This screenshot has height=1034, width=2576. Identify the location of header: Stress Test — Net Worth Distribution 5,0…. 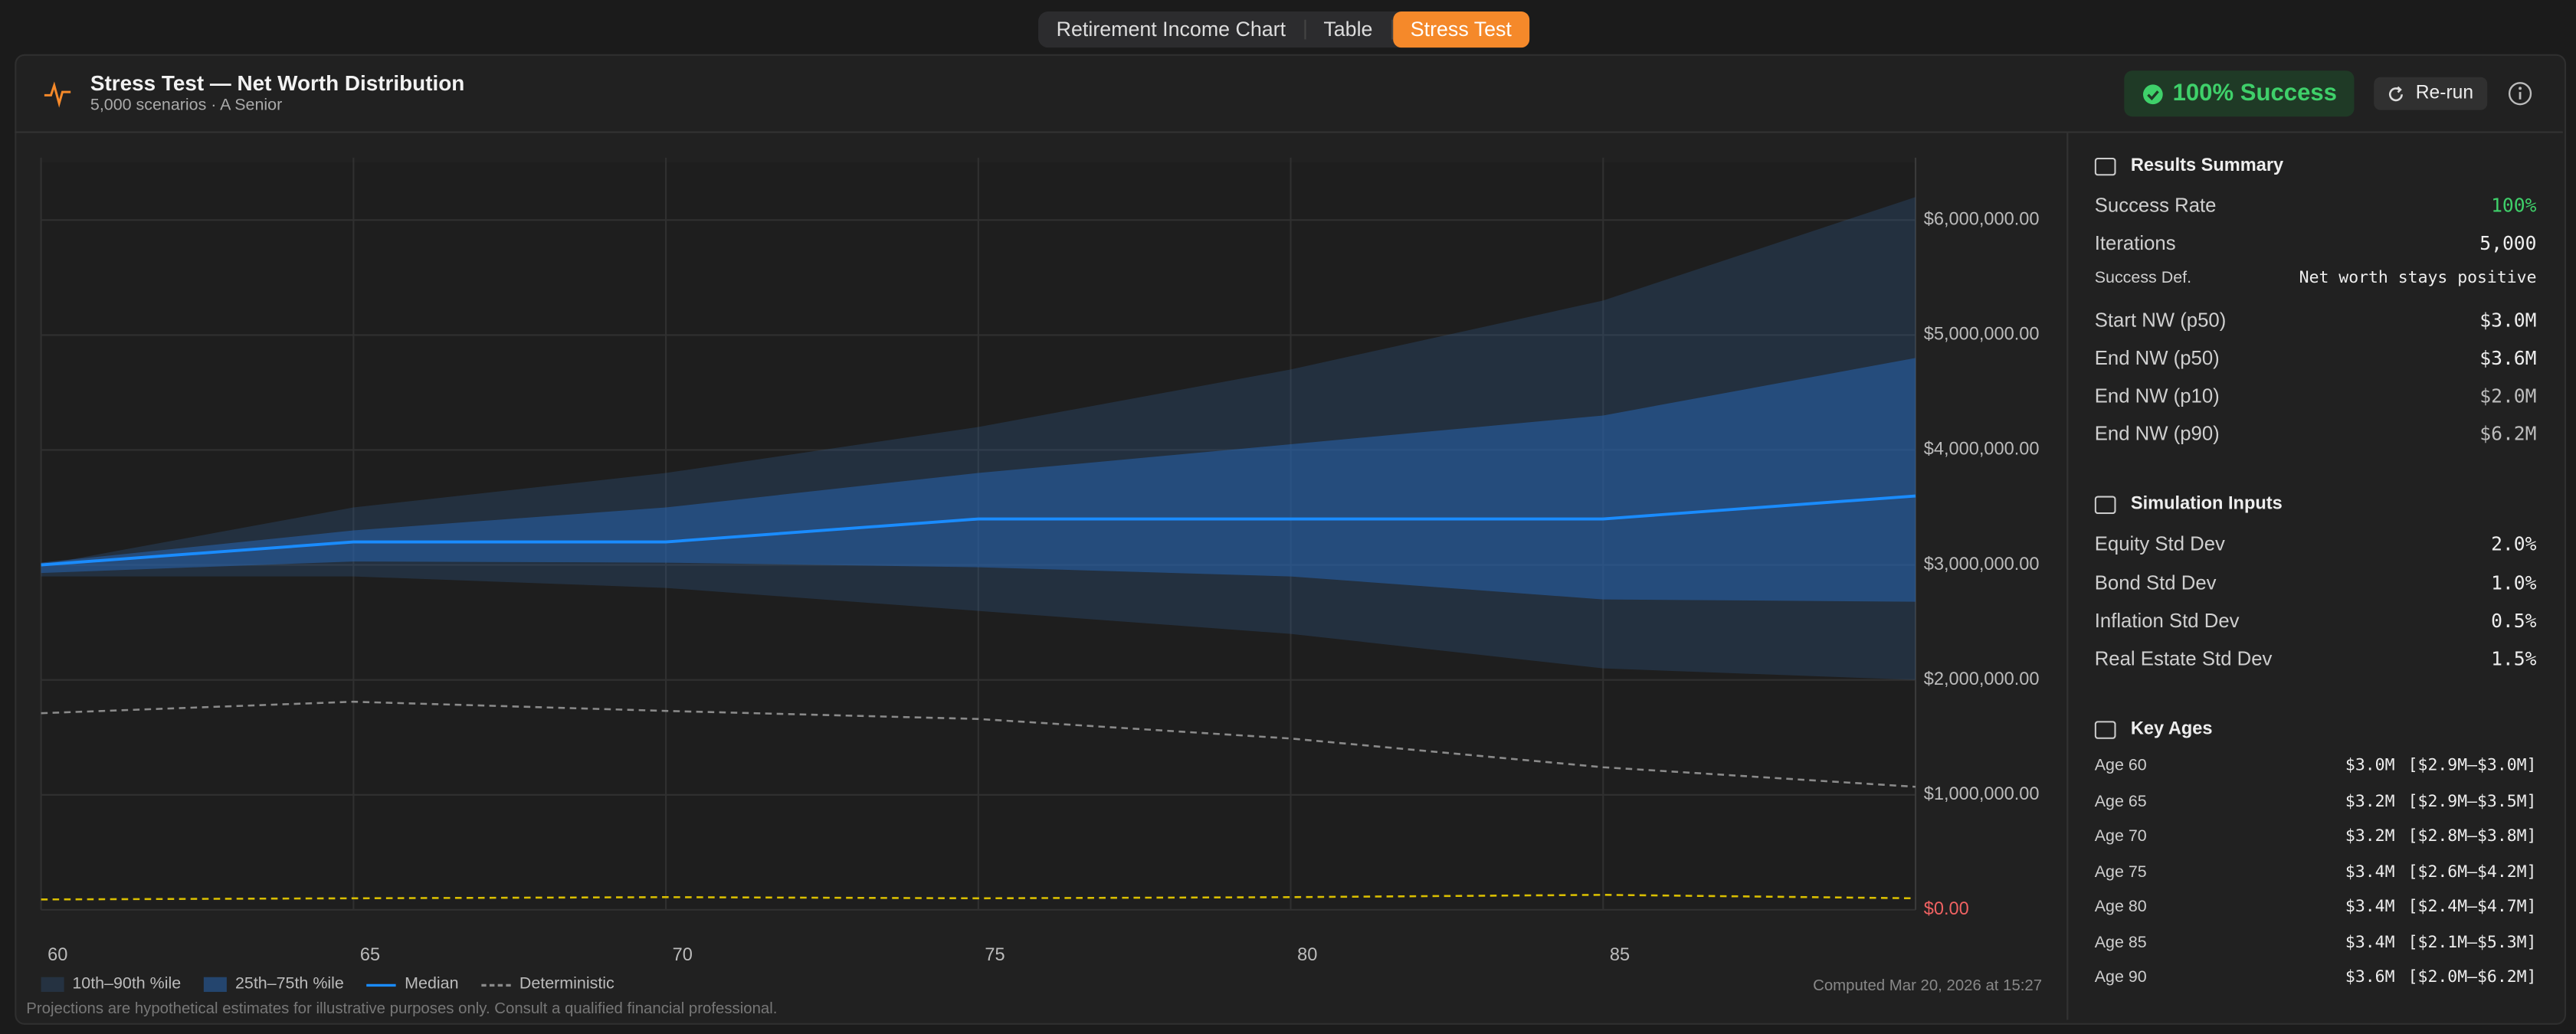
(1289, 93).